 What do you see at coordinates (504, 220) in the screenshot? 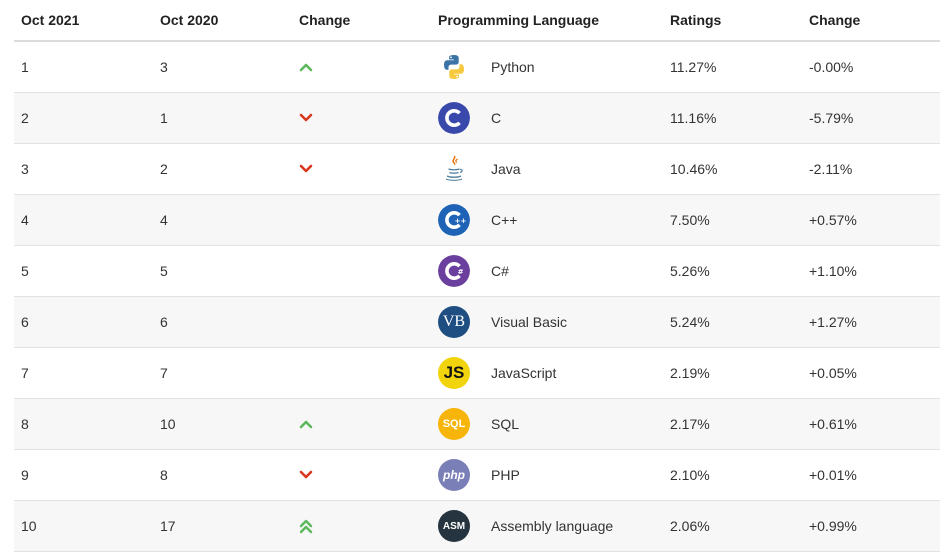
I see `language-name: C++` at bounding box center [504, 220].